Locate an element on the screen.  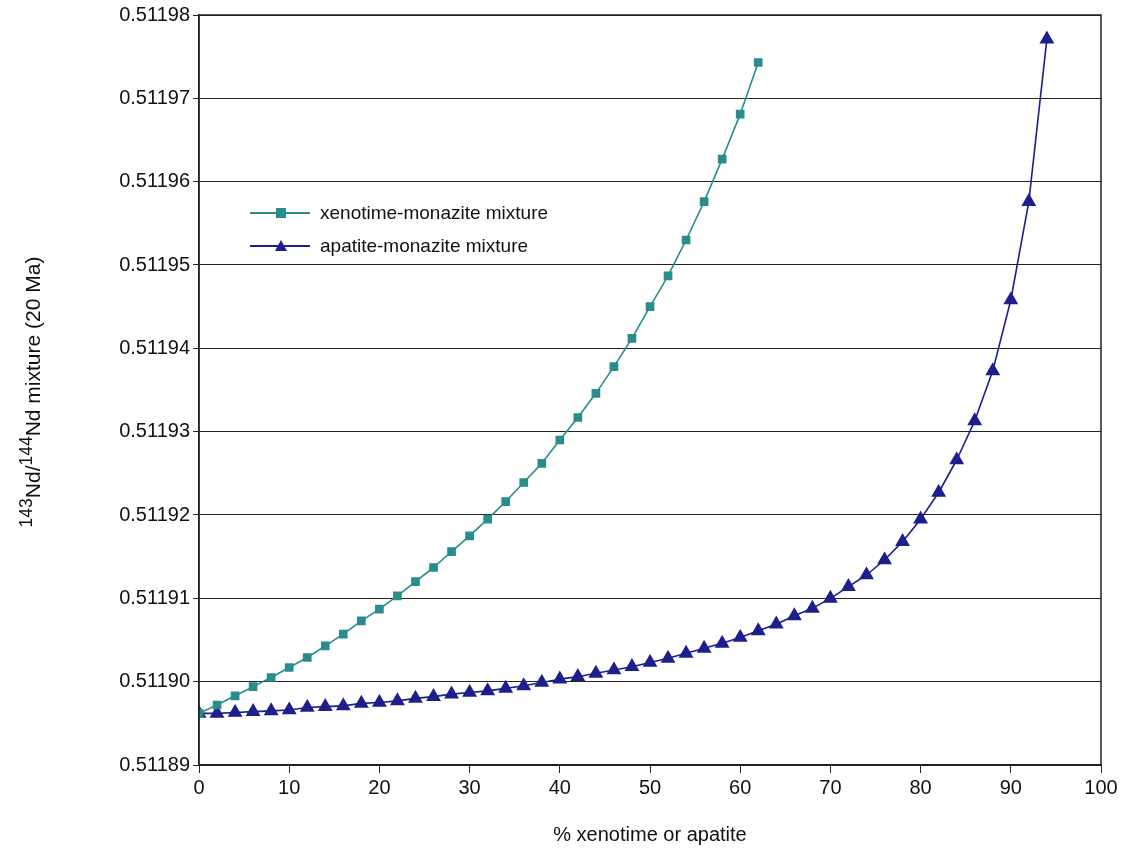
y-tick-label: 0.51198 is located at coordinates (154, 13).